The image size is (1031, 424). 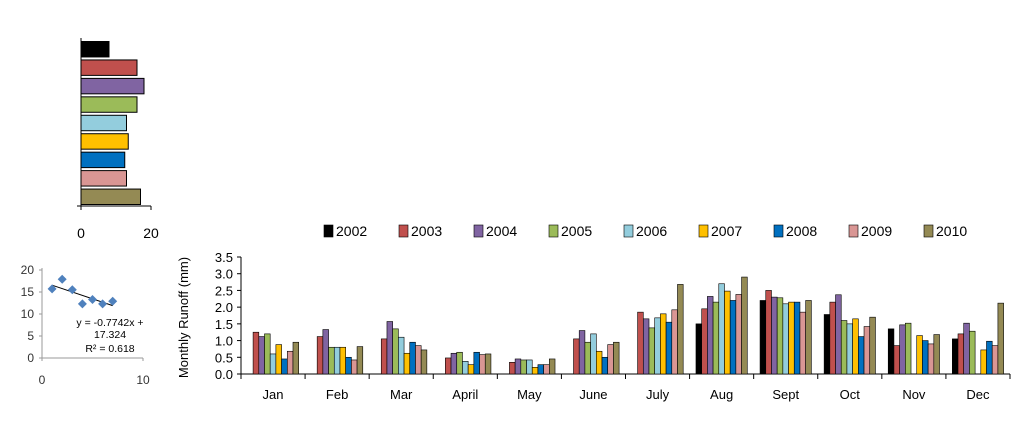 What do you see at coordinates (328, 231) in the screenshot?
I see `legend-swatch-2002` at bounding box center [328, 231].